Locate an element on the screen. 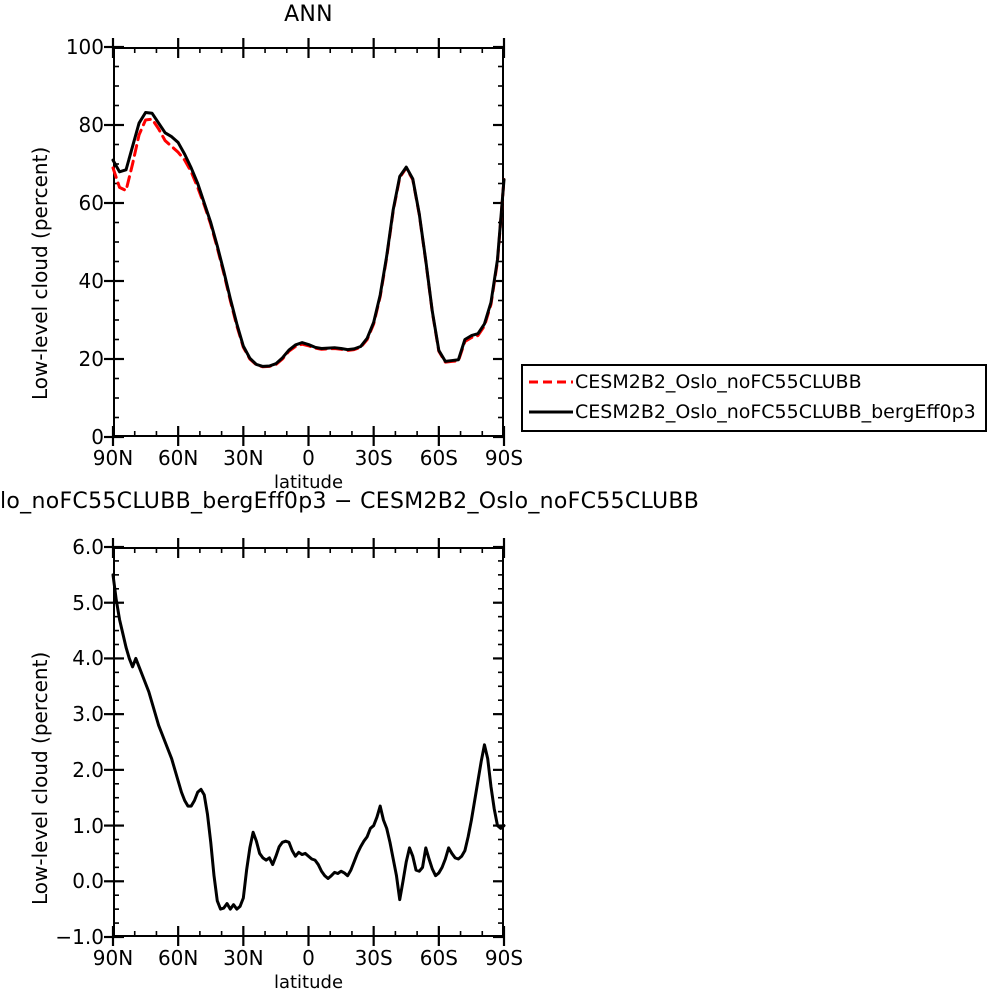 The image size is (1008, 1008). y-tick-label: 80 is located at coordinates (91, 125).